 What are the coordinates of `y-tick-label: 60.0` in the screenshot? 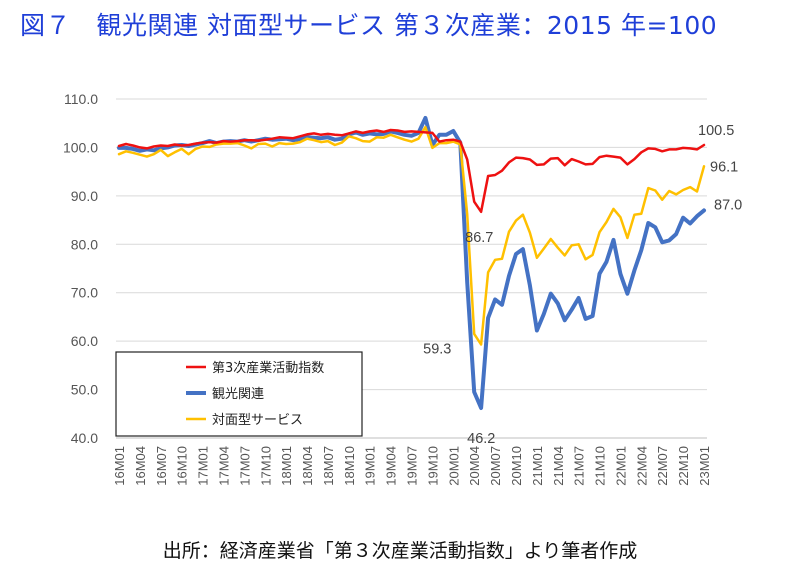 It's located at (84, 341).